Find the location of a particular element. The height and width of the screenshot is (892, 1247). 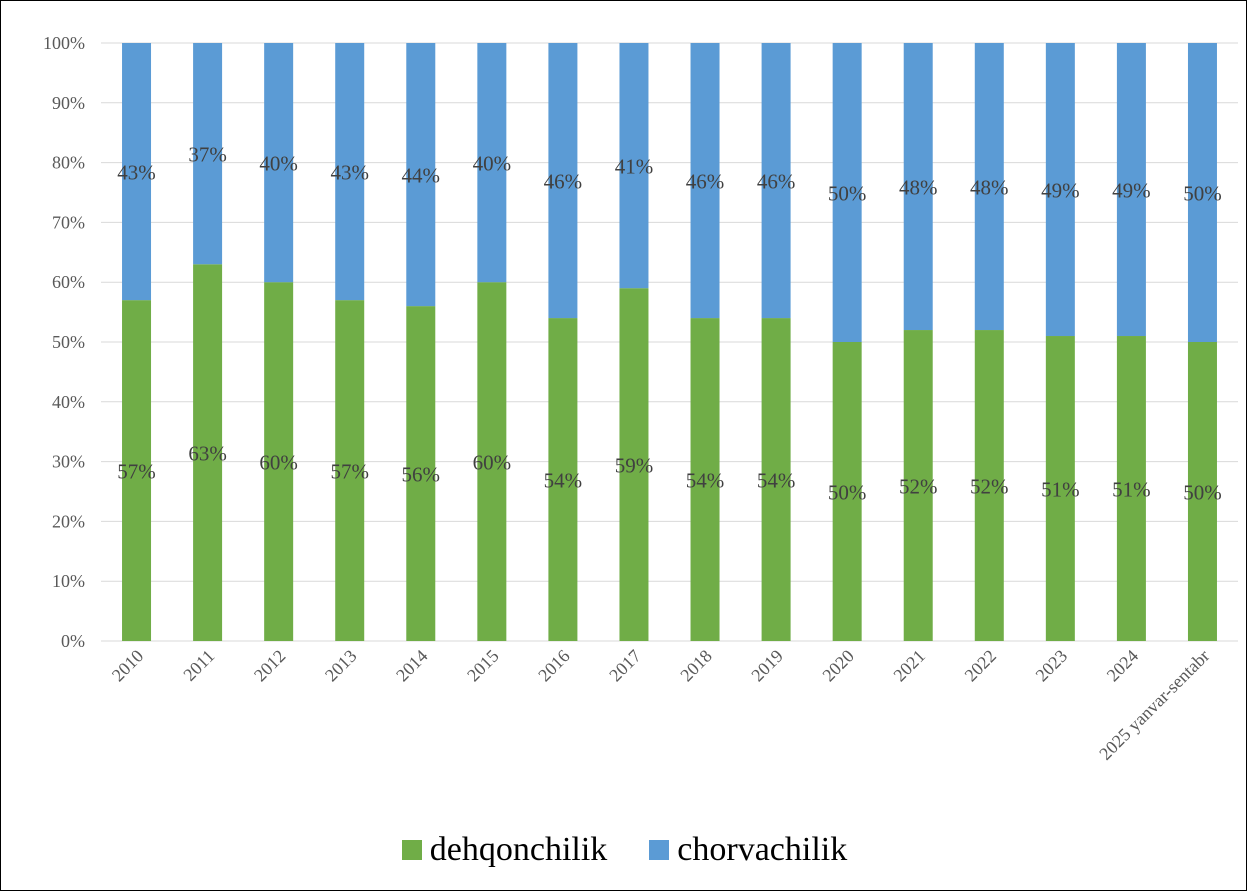

legend-label-dehqonchilik: dehqonchilik is located at coordinates (518, 849).